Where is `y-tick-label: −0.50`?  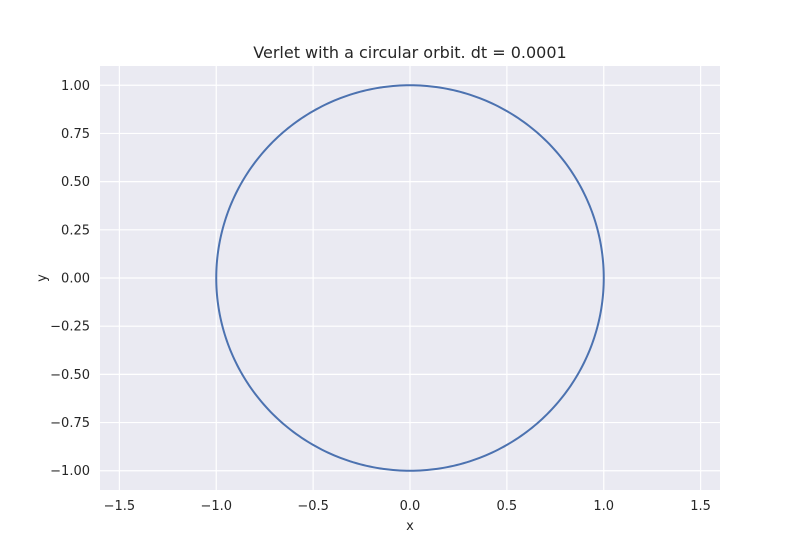 y-tick-label: −0.50 is located at coordinates (70, 375).